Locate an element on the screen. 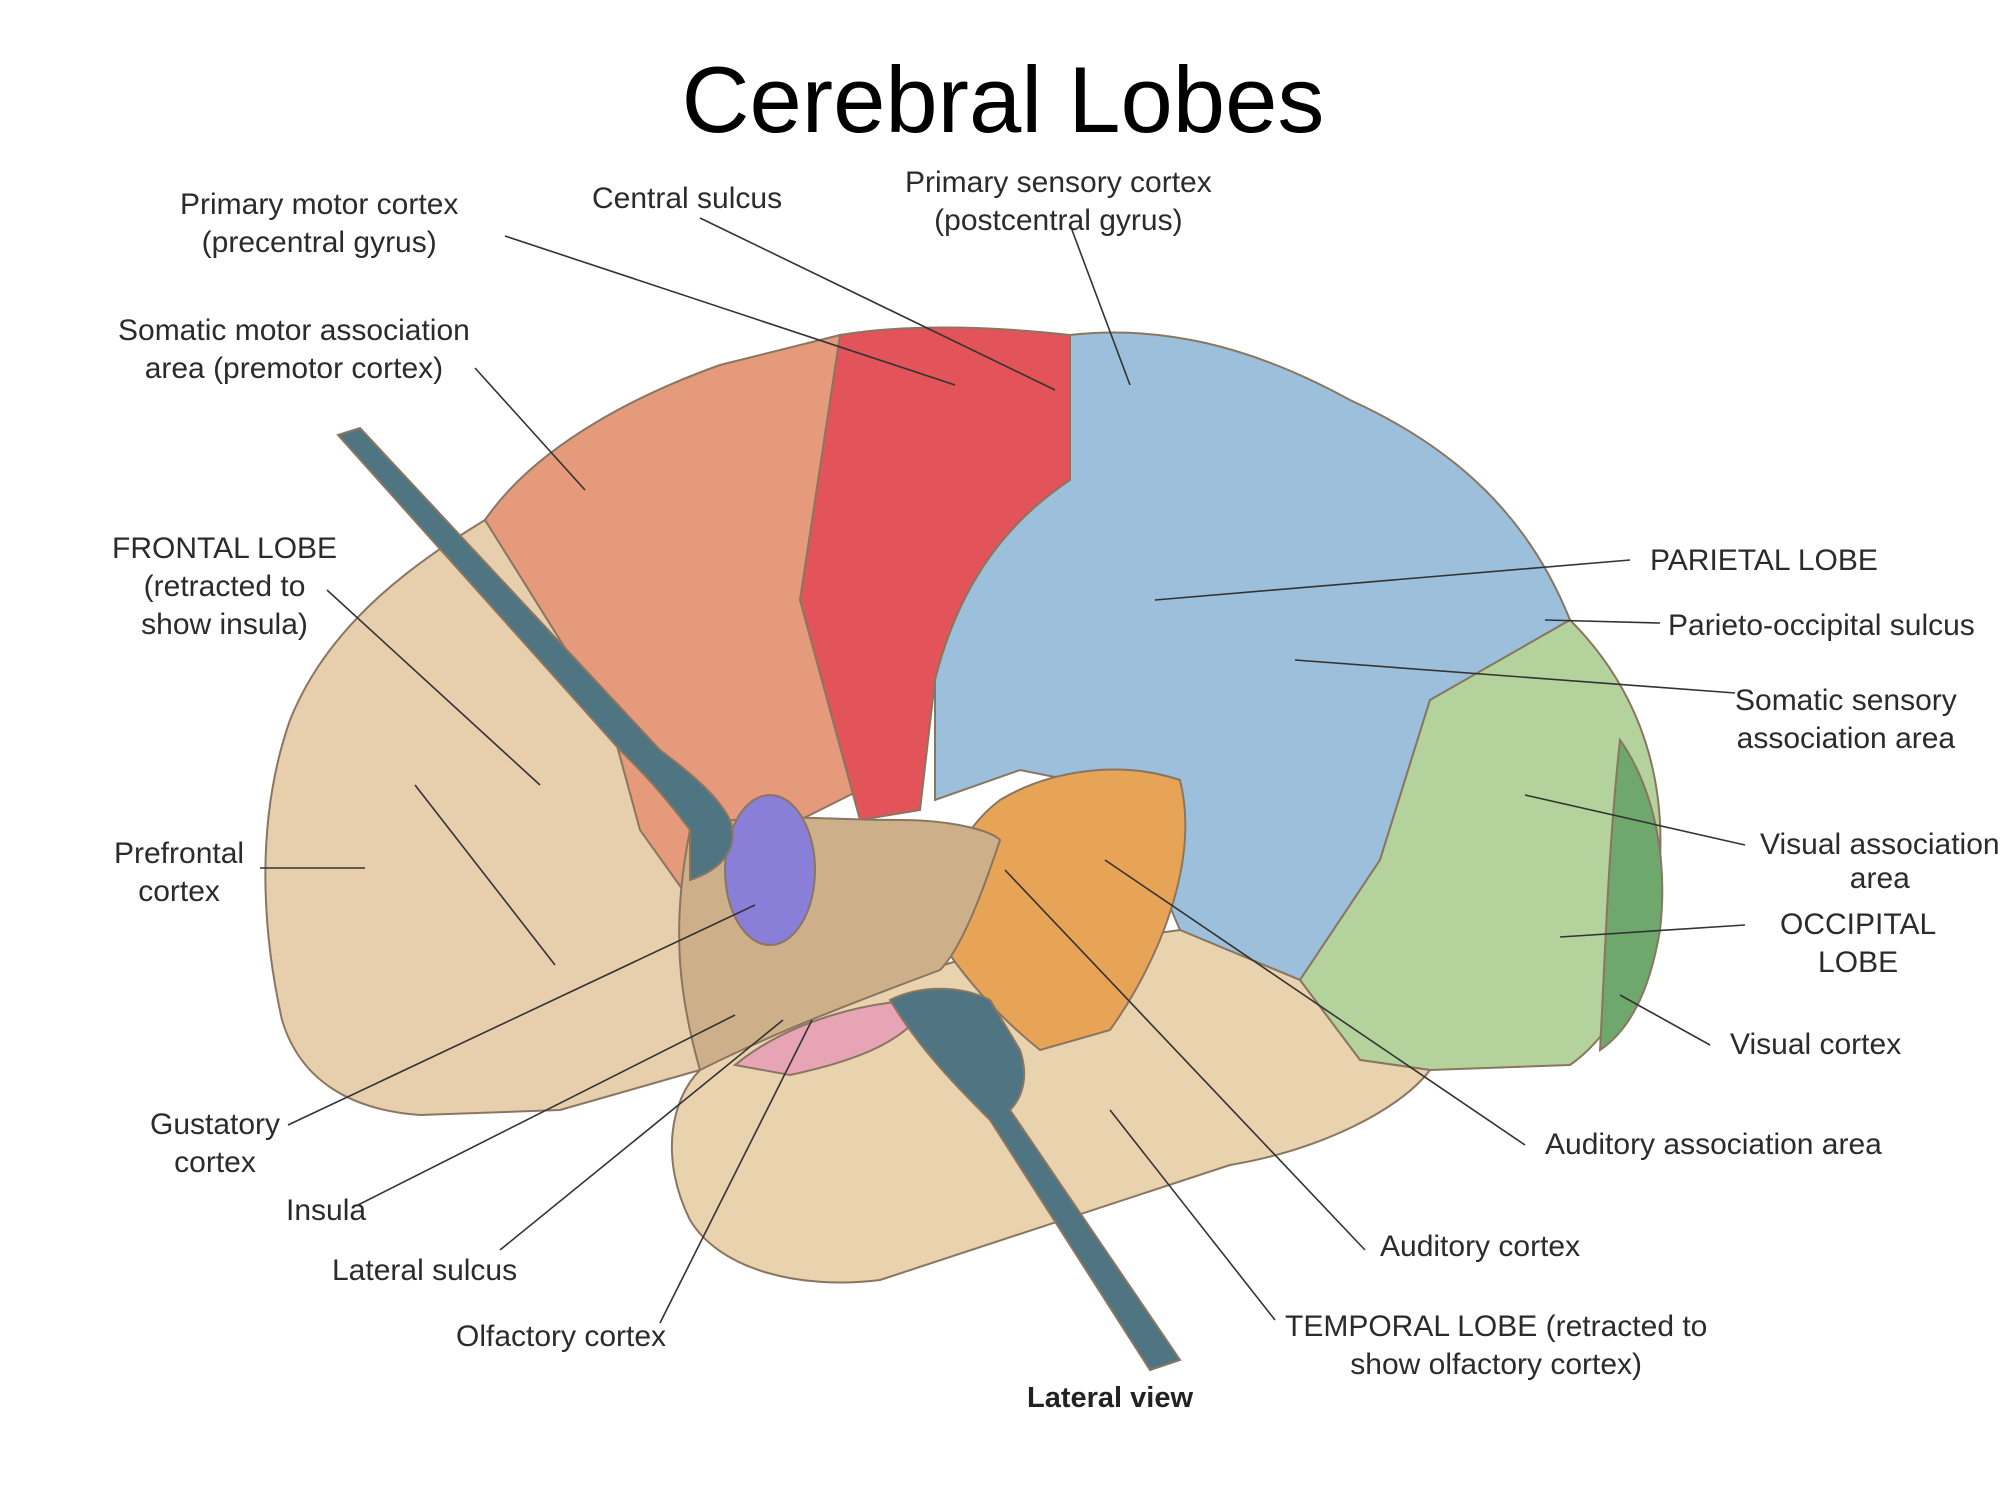  label-visual-association-area: Visual association area is located at coordinates (1880, 862).